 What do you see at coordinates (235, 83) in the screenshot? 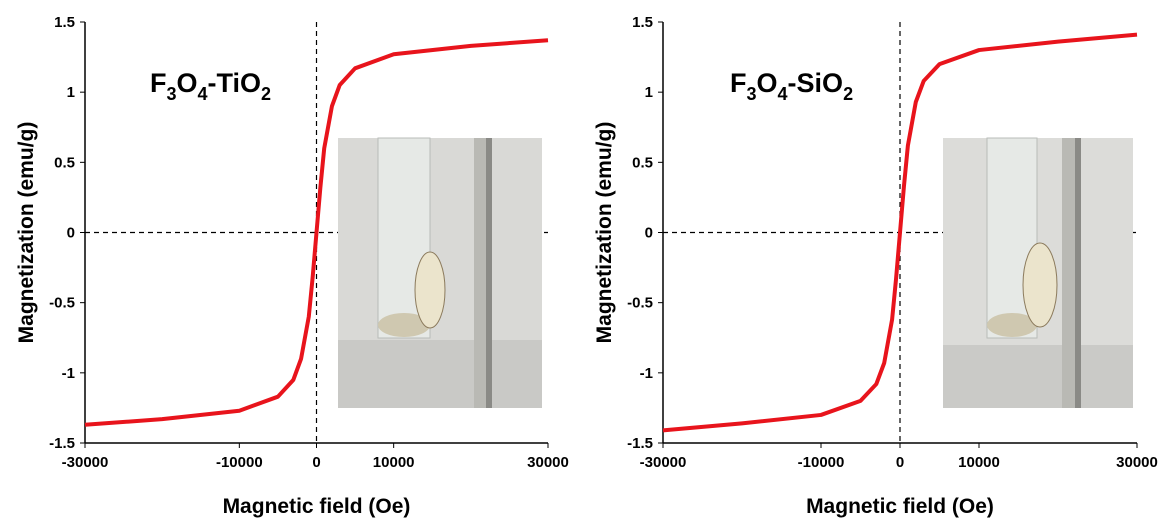
I see `annotation-part: -TiO` at bounding box center [235, 83].